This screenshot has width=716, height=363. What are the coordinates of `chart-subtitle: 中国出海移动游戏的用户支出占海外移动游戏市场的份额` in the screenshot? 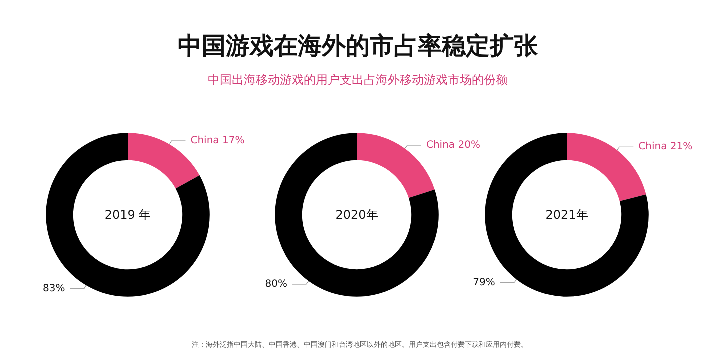 It's located at (358, 80).